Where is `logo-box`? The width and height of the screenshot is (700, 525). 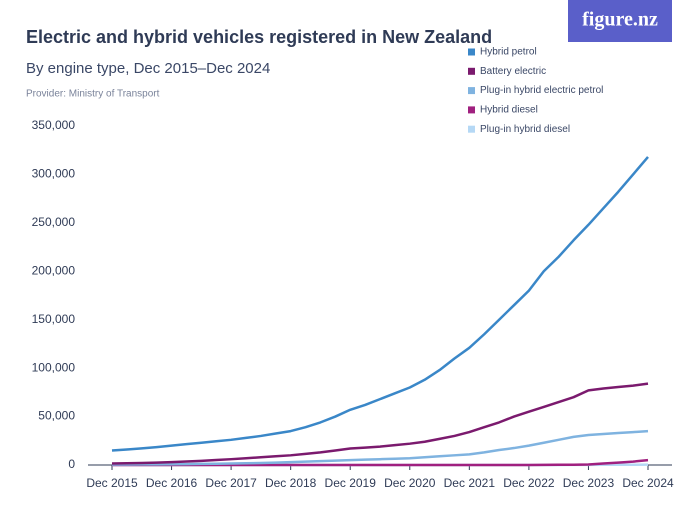 logo-box is located at coordinates (620, 21).